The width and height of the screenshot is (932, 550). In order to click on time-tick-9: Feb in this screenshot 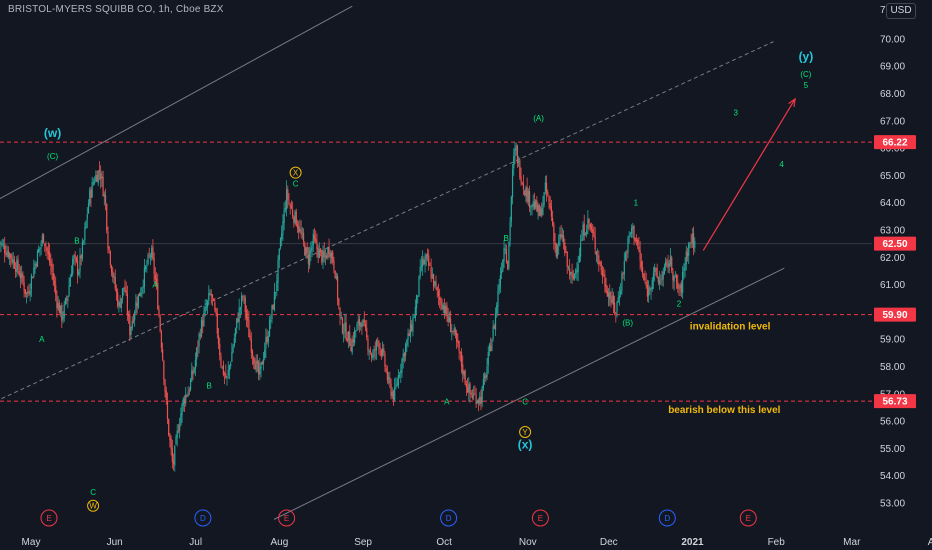, I will do `click(777, 542)`.